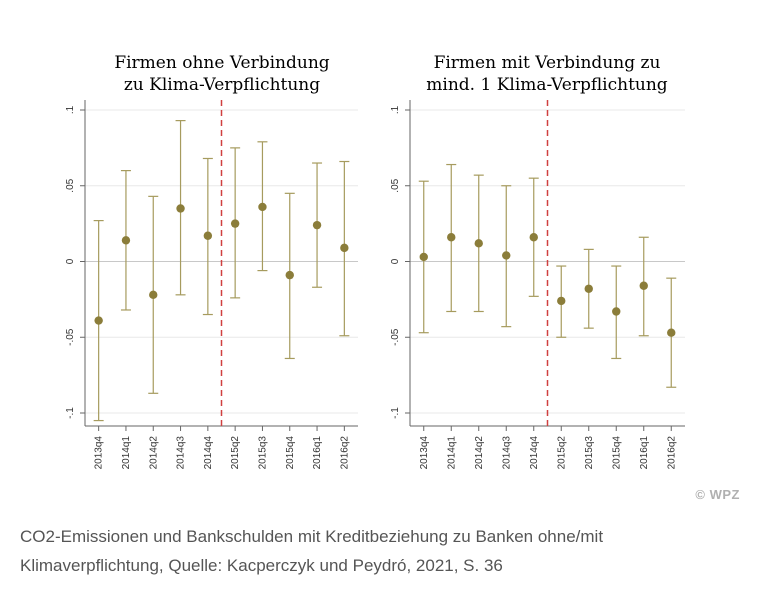 The width and height of the screenshot is (760, 595). What do you see at coordinates (70, 413) in the screenshot?
I see `panel-left-y-tick-label: -.1` at bounding box center [70, 413].